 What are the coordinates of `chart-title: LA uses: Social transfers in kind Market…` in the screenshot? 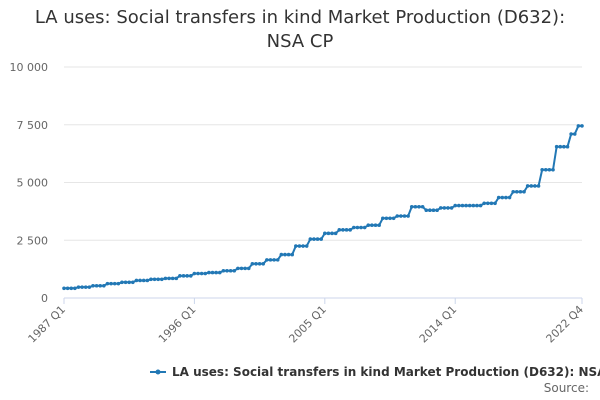 It's located at (300, 29).